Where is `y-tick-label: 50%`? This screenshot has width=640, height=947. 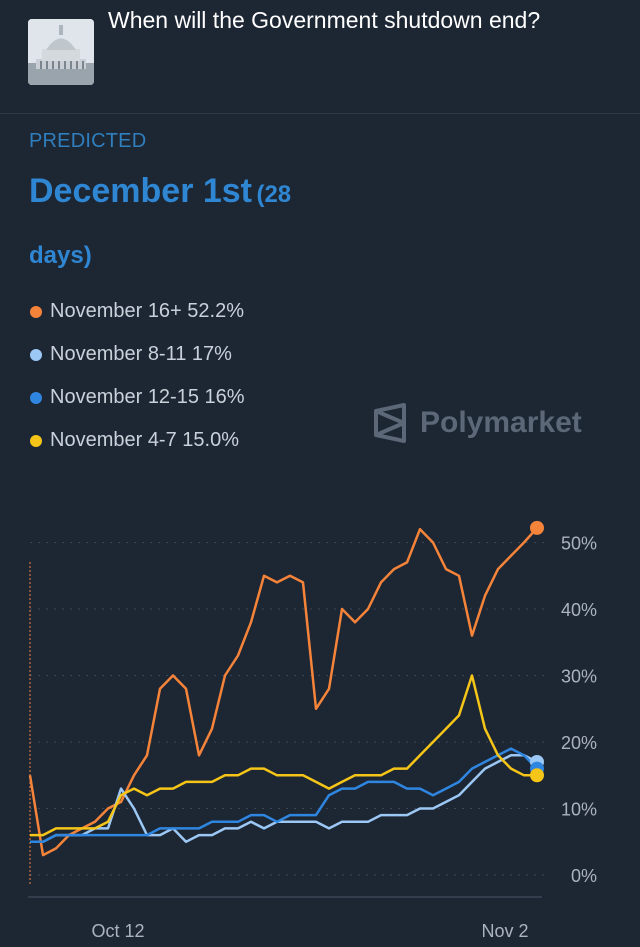
y-tick-label: 50% is located at coordinates (579, 544).